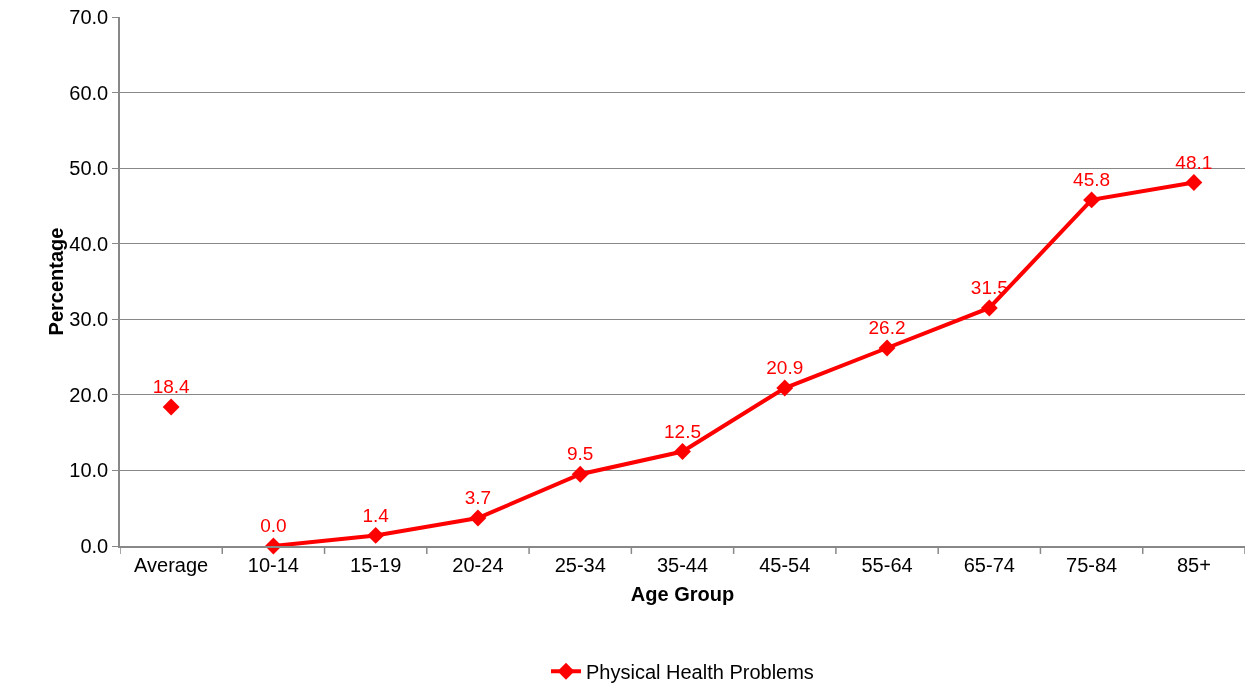  I want to click on y-tick-label: 70.0, so click(89, 17).